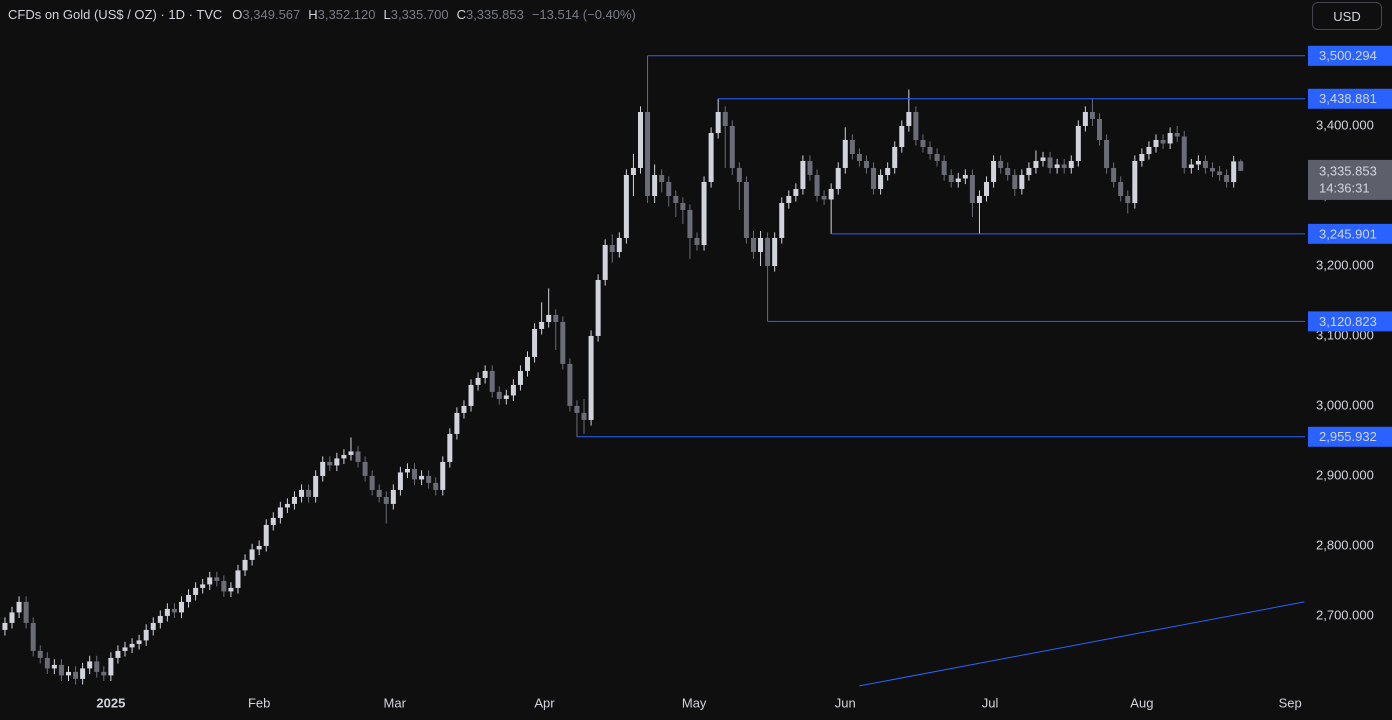  Describe the element at coordinates (1082, 644) in the screenshot. I see `trend-line` at that location.